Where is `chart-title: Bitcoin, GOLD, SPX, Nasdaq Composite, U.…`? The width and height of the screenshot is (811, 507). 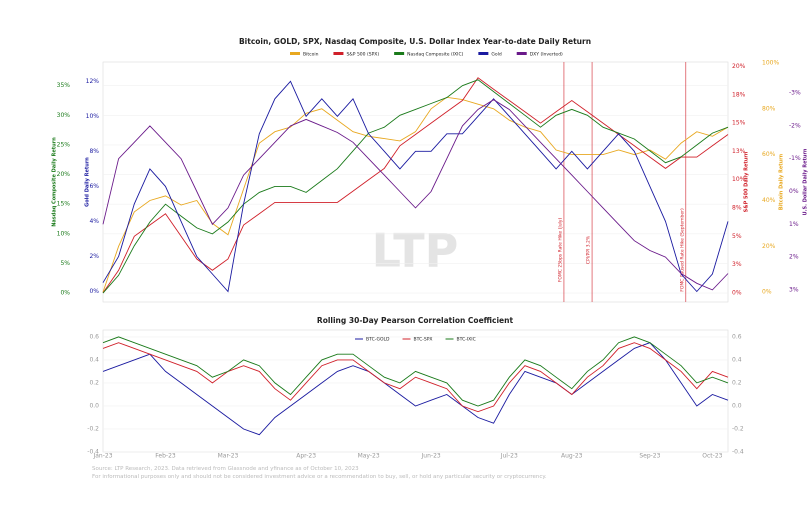
chart-title: Bitcoin, GOLD, SPX, Nasdaq Composite, U.… is located at coordinates (415, 41).